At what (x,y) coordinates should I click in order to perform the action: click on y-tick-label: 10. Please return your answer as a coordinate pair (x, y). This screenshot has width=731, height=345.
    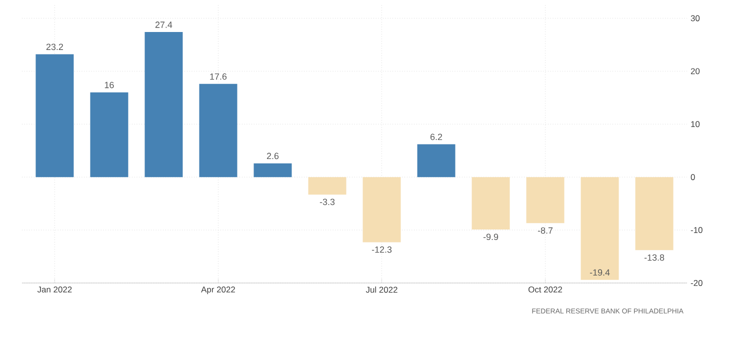
    Looking at the image, I should click on (695, 124).